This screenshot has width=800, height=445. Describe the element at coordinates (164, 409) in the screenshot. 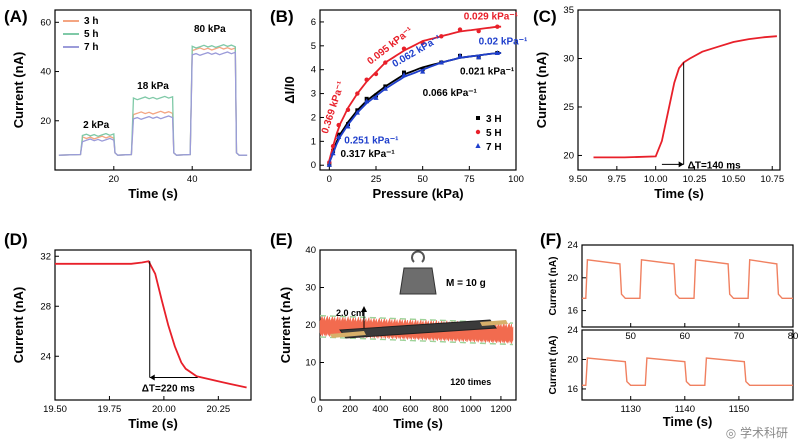

I see `x-tick-label: 20.00` at that location.